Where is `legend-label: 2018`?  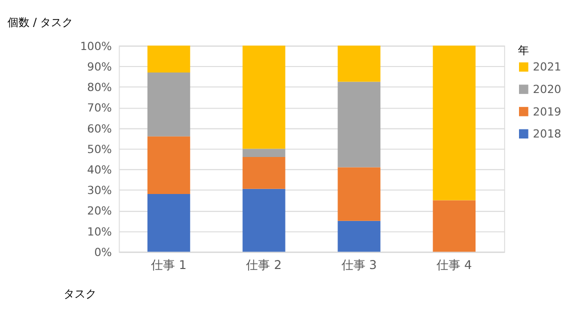
legend-label: 2018 is located at coordinates (547, 134).